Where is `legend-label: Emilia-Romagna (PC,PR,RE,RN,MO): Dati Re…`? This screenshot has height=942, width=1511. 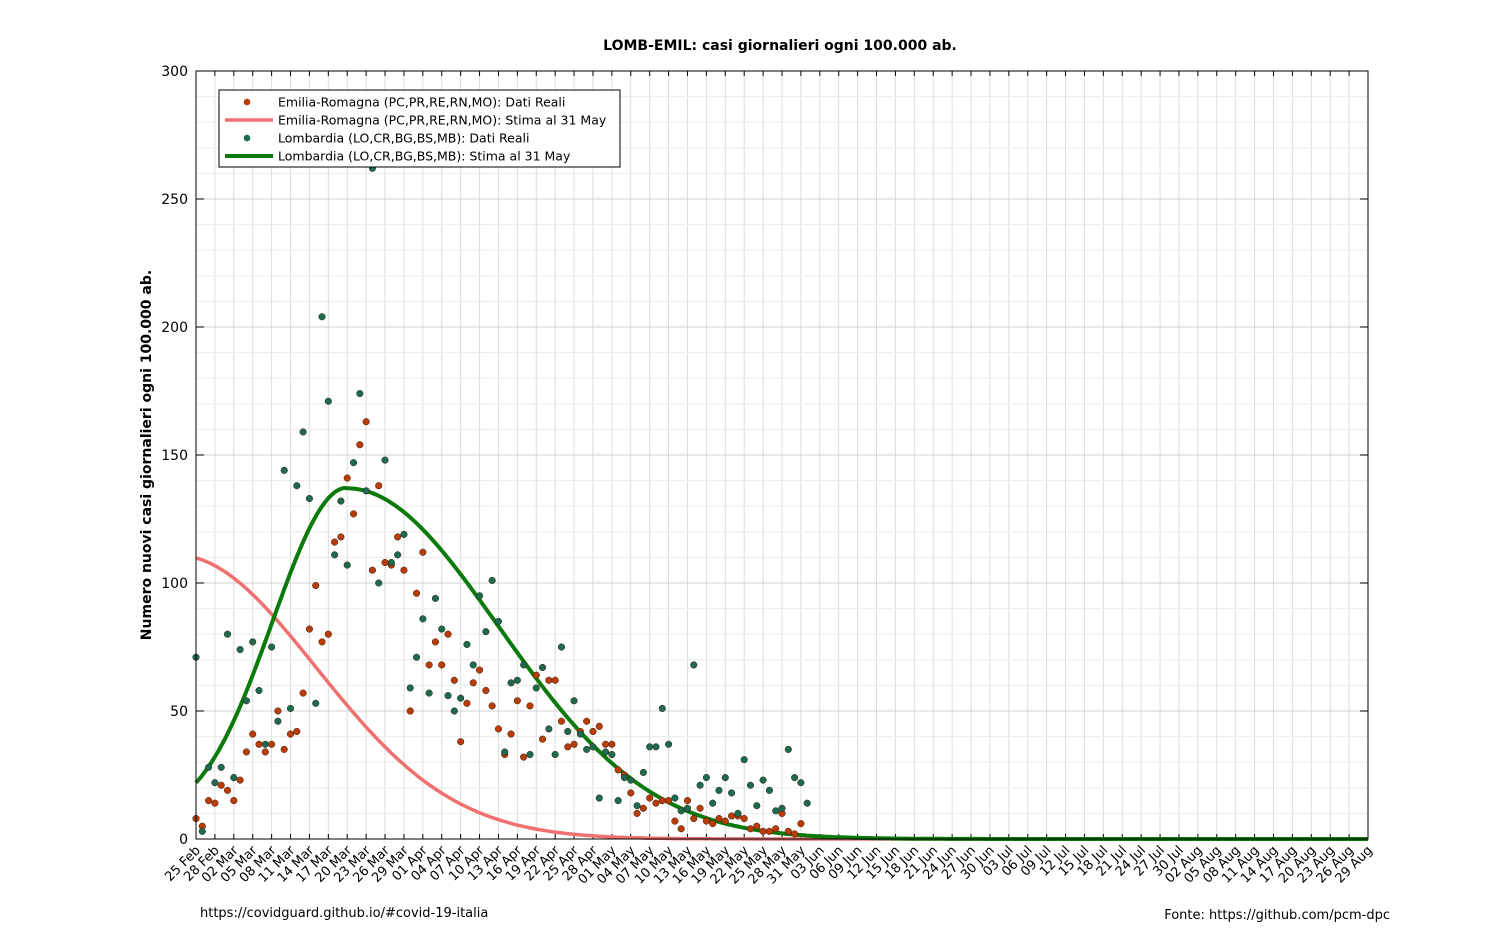 legend-label: Emilia-Romagna (PC,PR,RE,RN,MO): Dati Re… is located at coordinates (421, 102).